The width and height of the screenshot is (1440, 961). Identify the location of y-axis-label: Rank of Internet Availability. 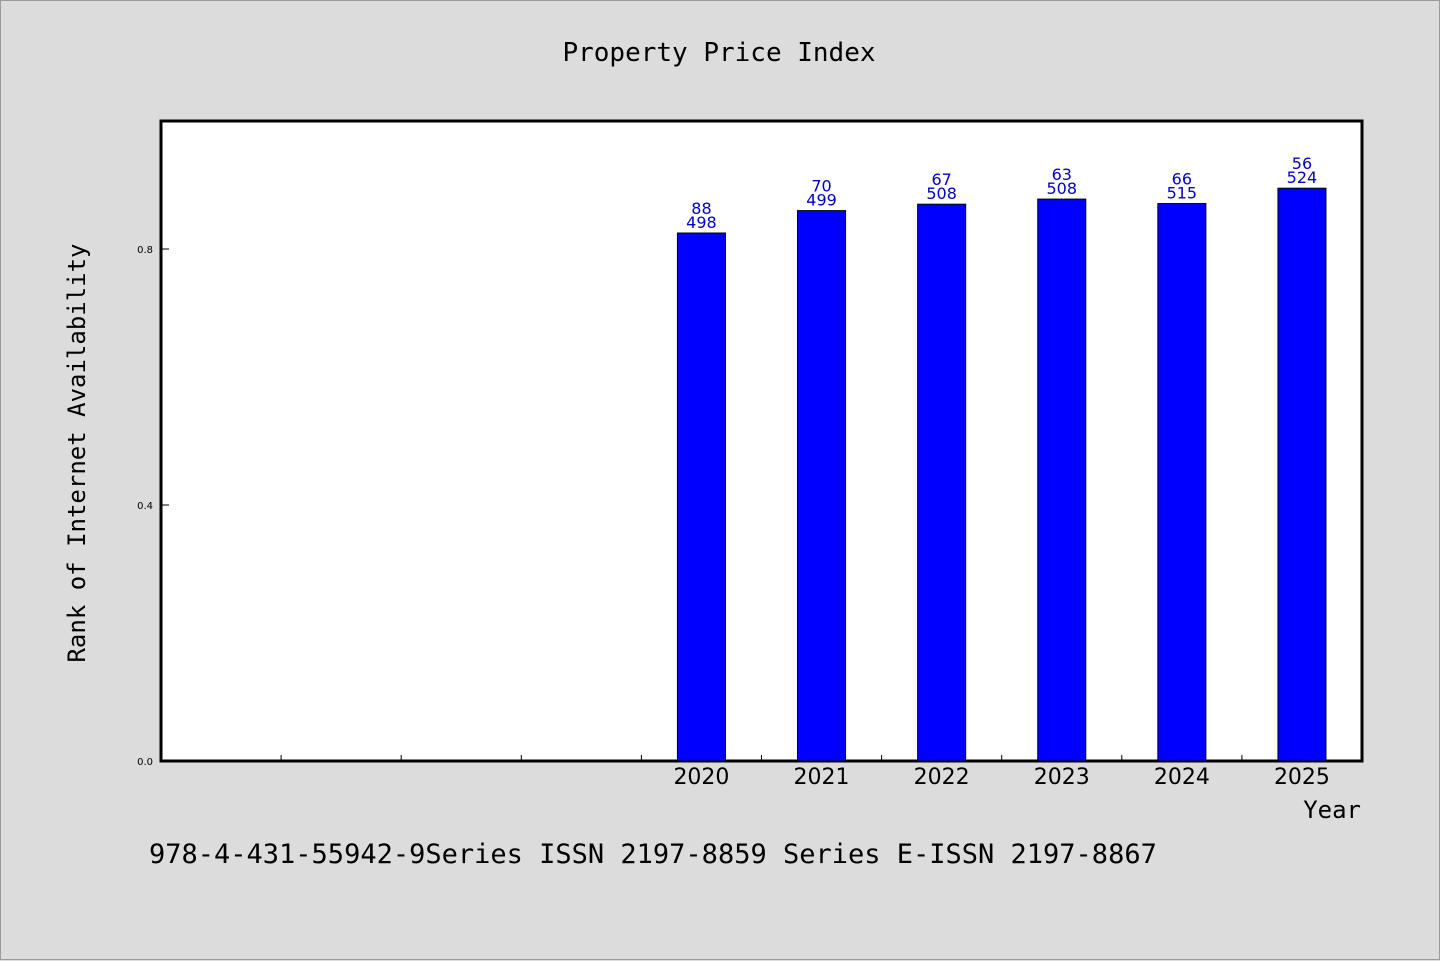
(77, 452).